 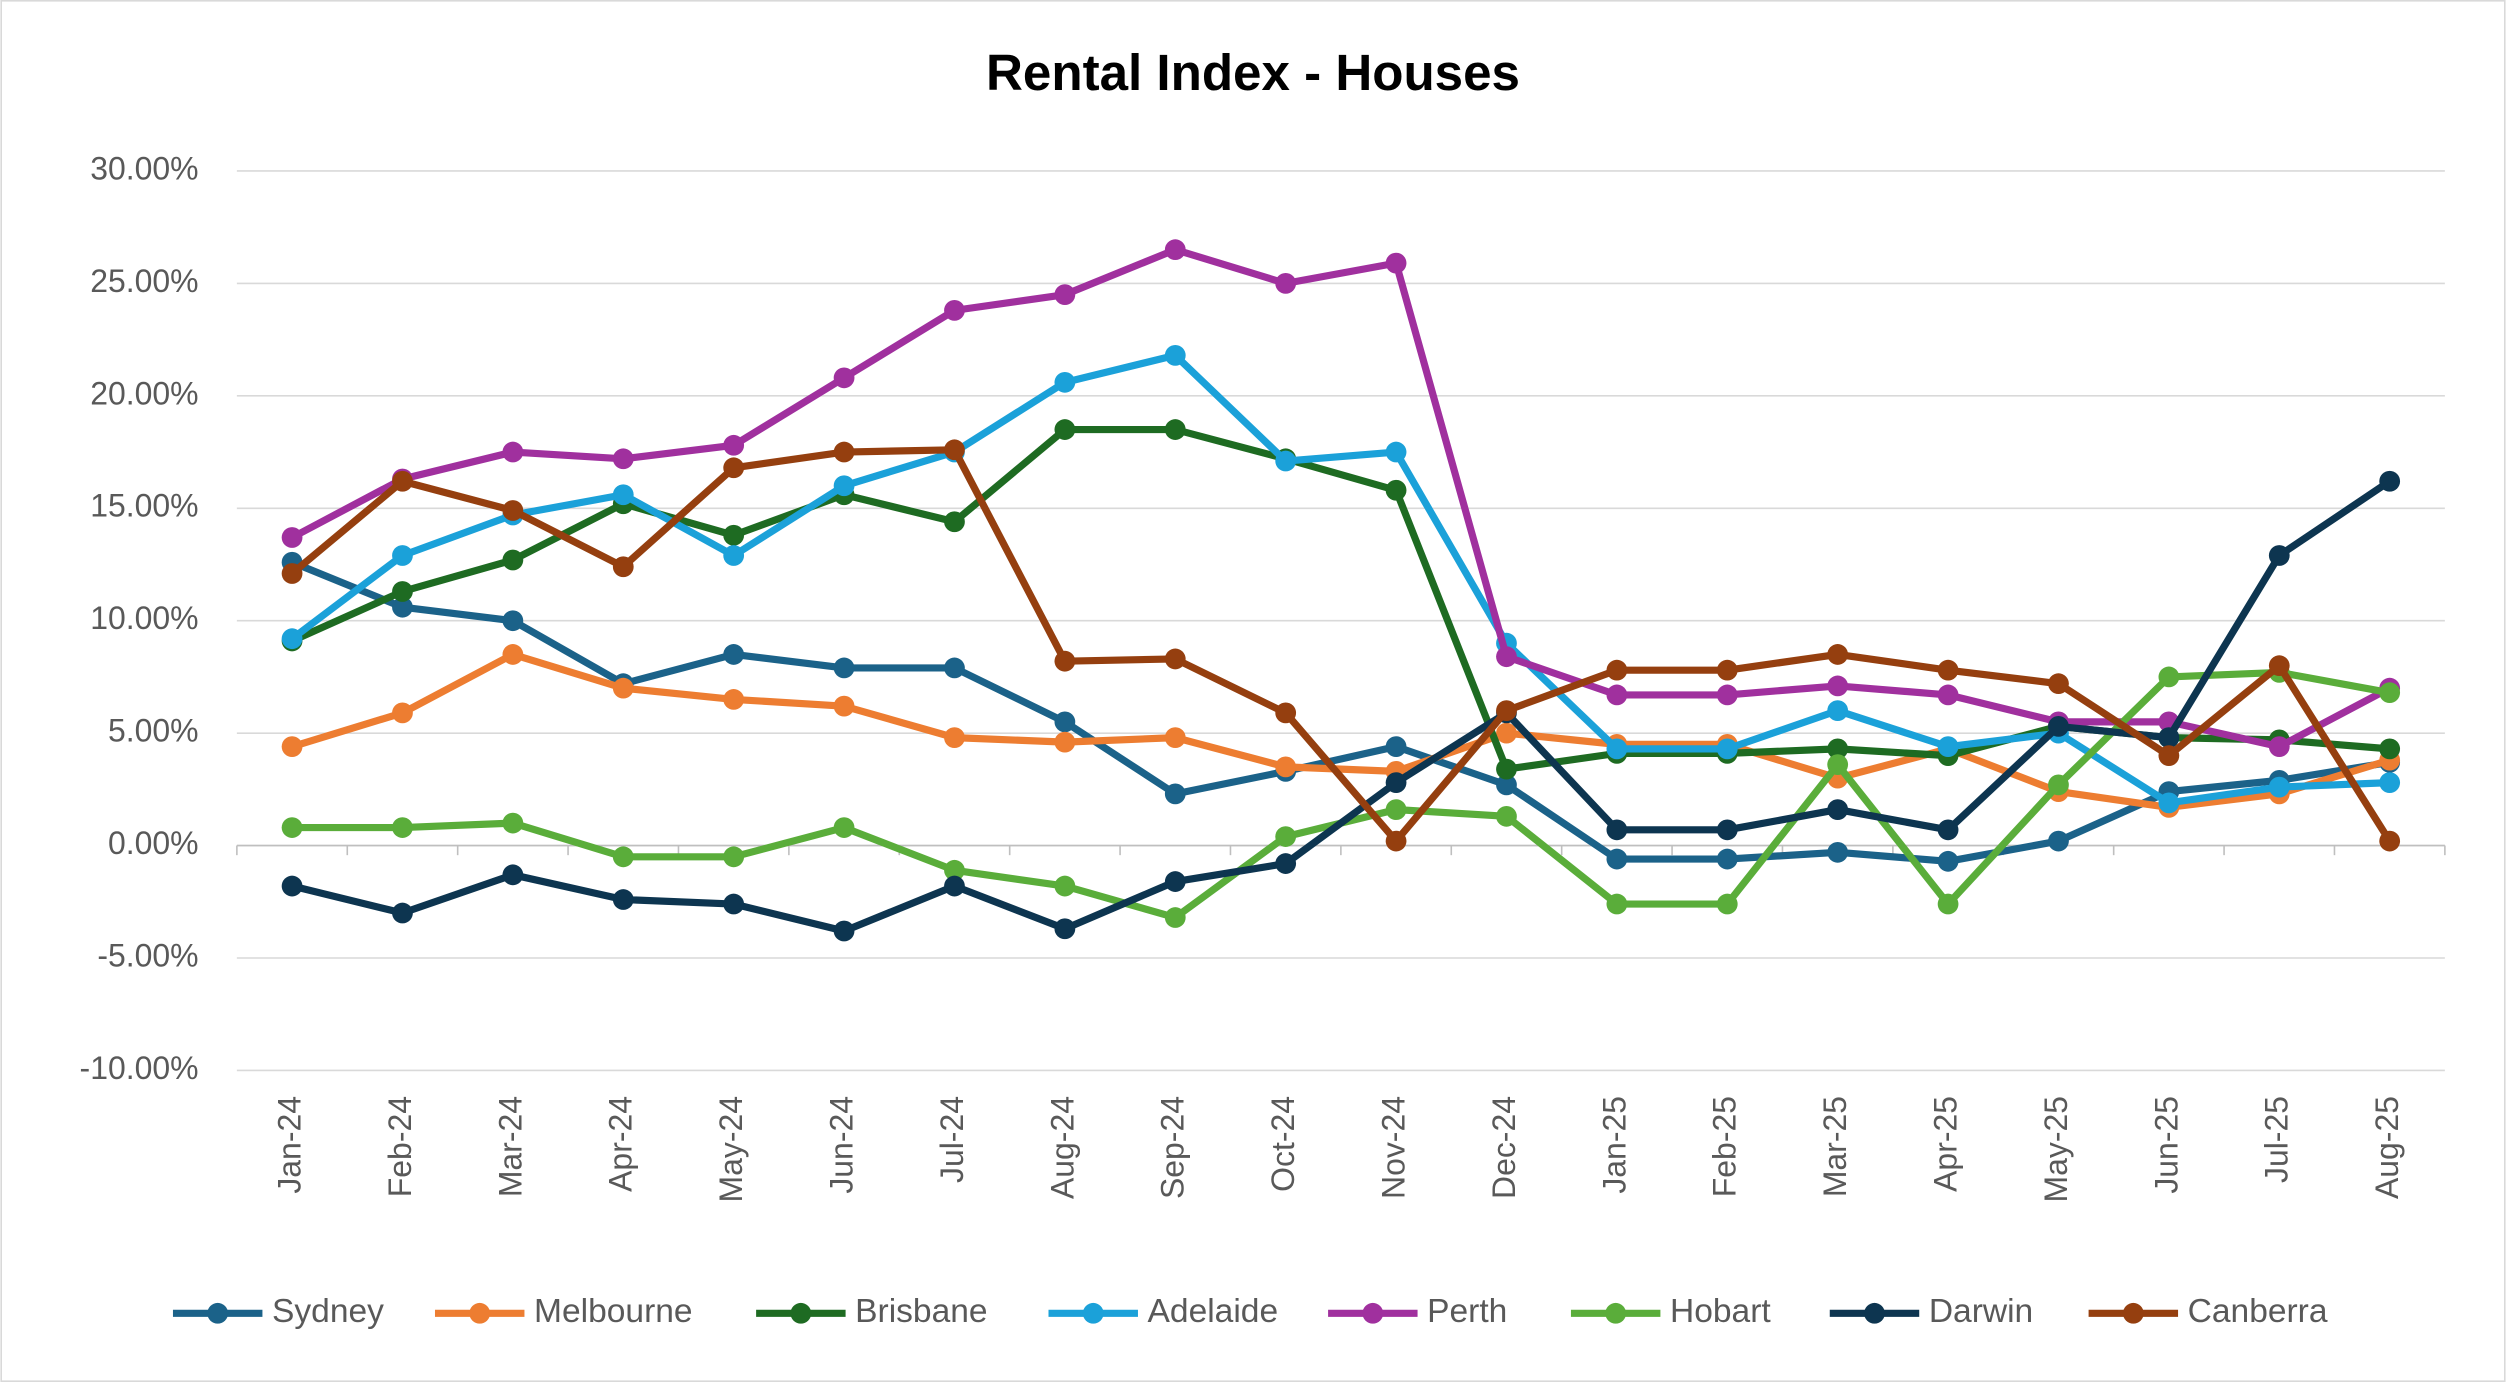 What do you see at coordinates (1725, 1146) in the screenshot?
I see `x-tick-label: Feb-25` at bounding box center [1725, 1146].